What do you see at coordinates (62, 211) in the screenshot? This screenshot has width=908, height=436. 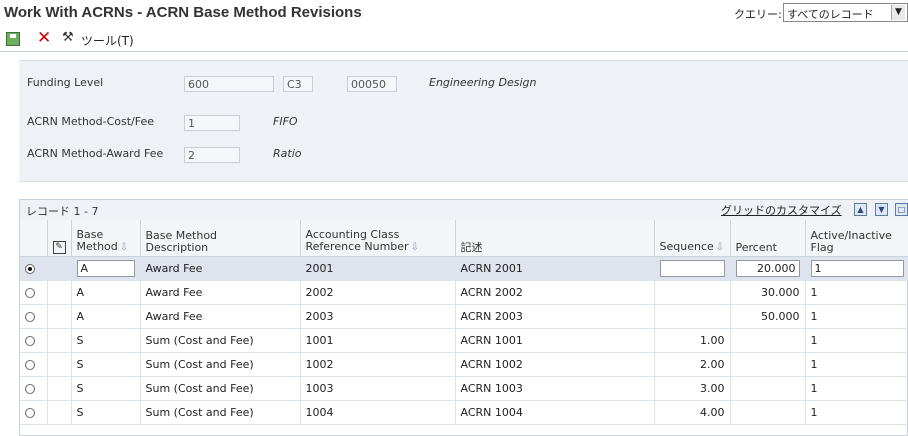 I see `record-count: レコード 1 - 7` at bounding box center [62, 211].